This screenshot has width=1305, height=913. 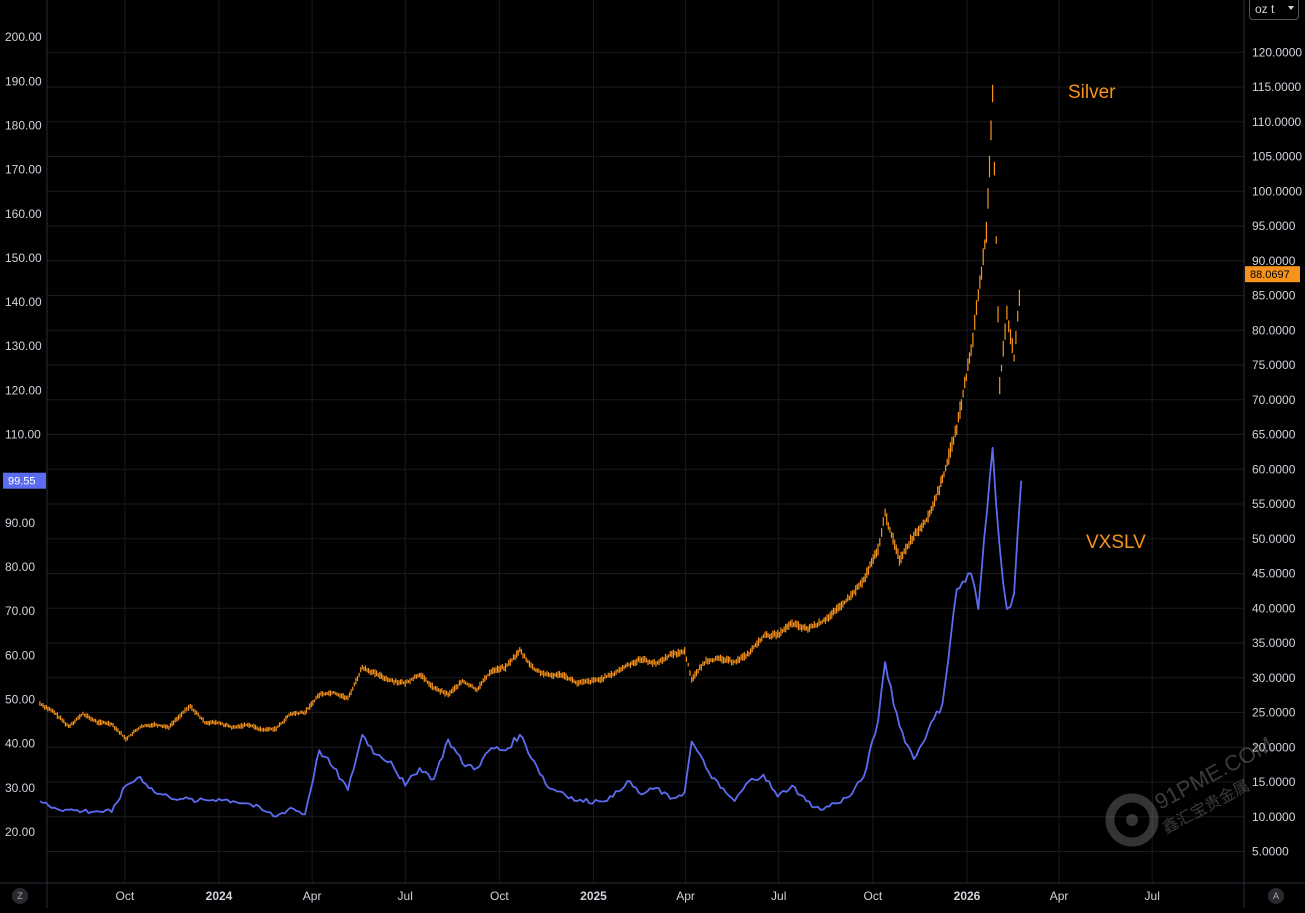 What do you see at coordinates (1274, 817) in the screenshot?
I see `right-axis-tick-label: 10.0000` at bounding box center [1274, 817].